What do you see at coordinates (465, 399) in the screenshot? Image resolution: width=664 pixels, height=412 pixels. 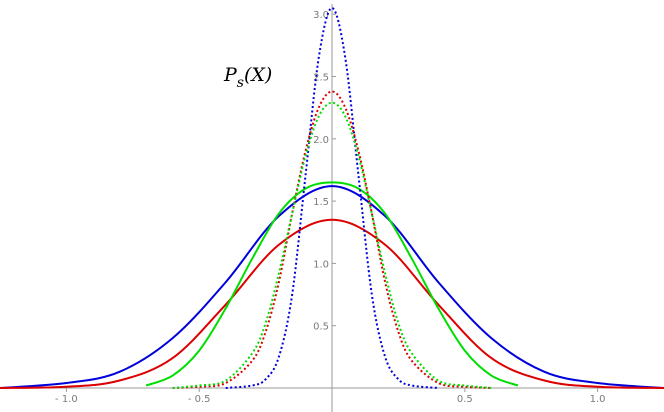 I see `x-tick-label: 0.5` at bounding box center [465, 399].